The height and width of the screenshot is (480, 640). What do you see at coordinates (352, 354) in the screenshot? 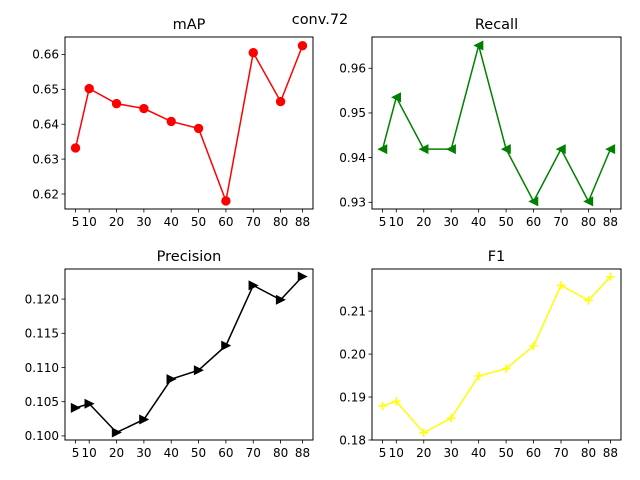
I see `f1-y-tick-label: 0.20` at bounding box center [352, 354].